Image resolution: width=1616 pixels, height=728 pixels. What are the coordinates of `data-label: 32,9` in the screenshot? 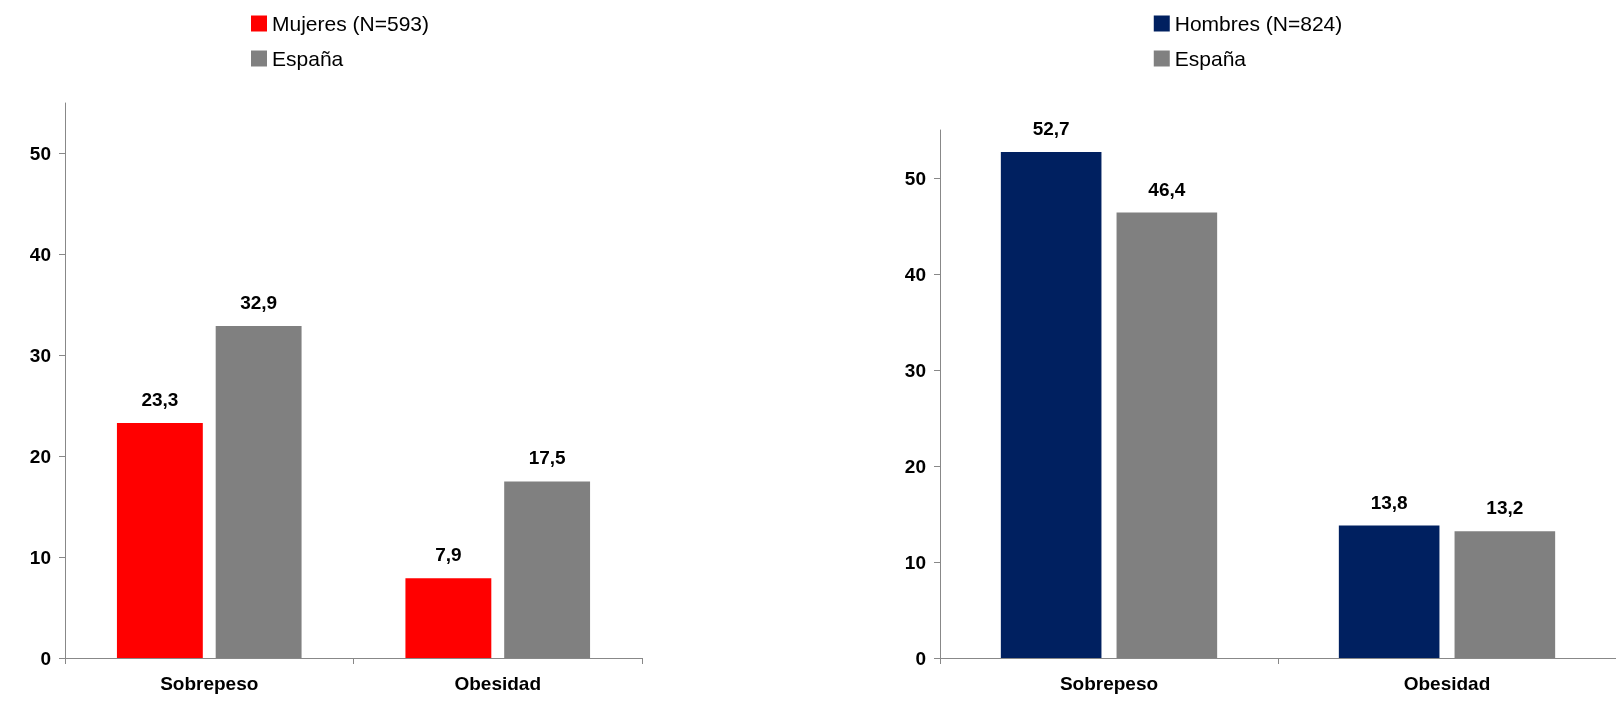 It's located at (259, 303).